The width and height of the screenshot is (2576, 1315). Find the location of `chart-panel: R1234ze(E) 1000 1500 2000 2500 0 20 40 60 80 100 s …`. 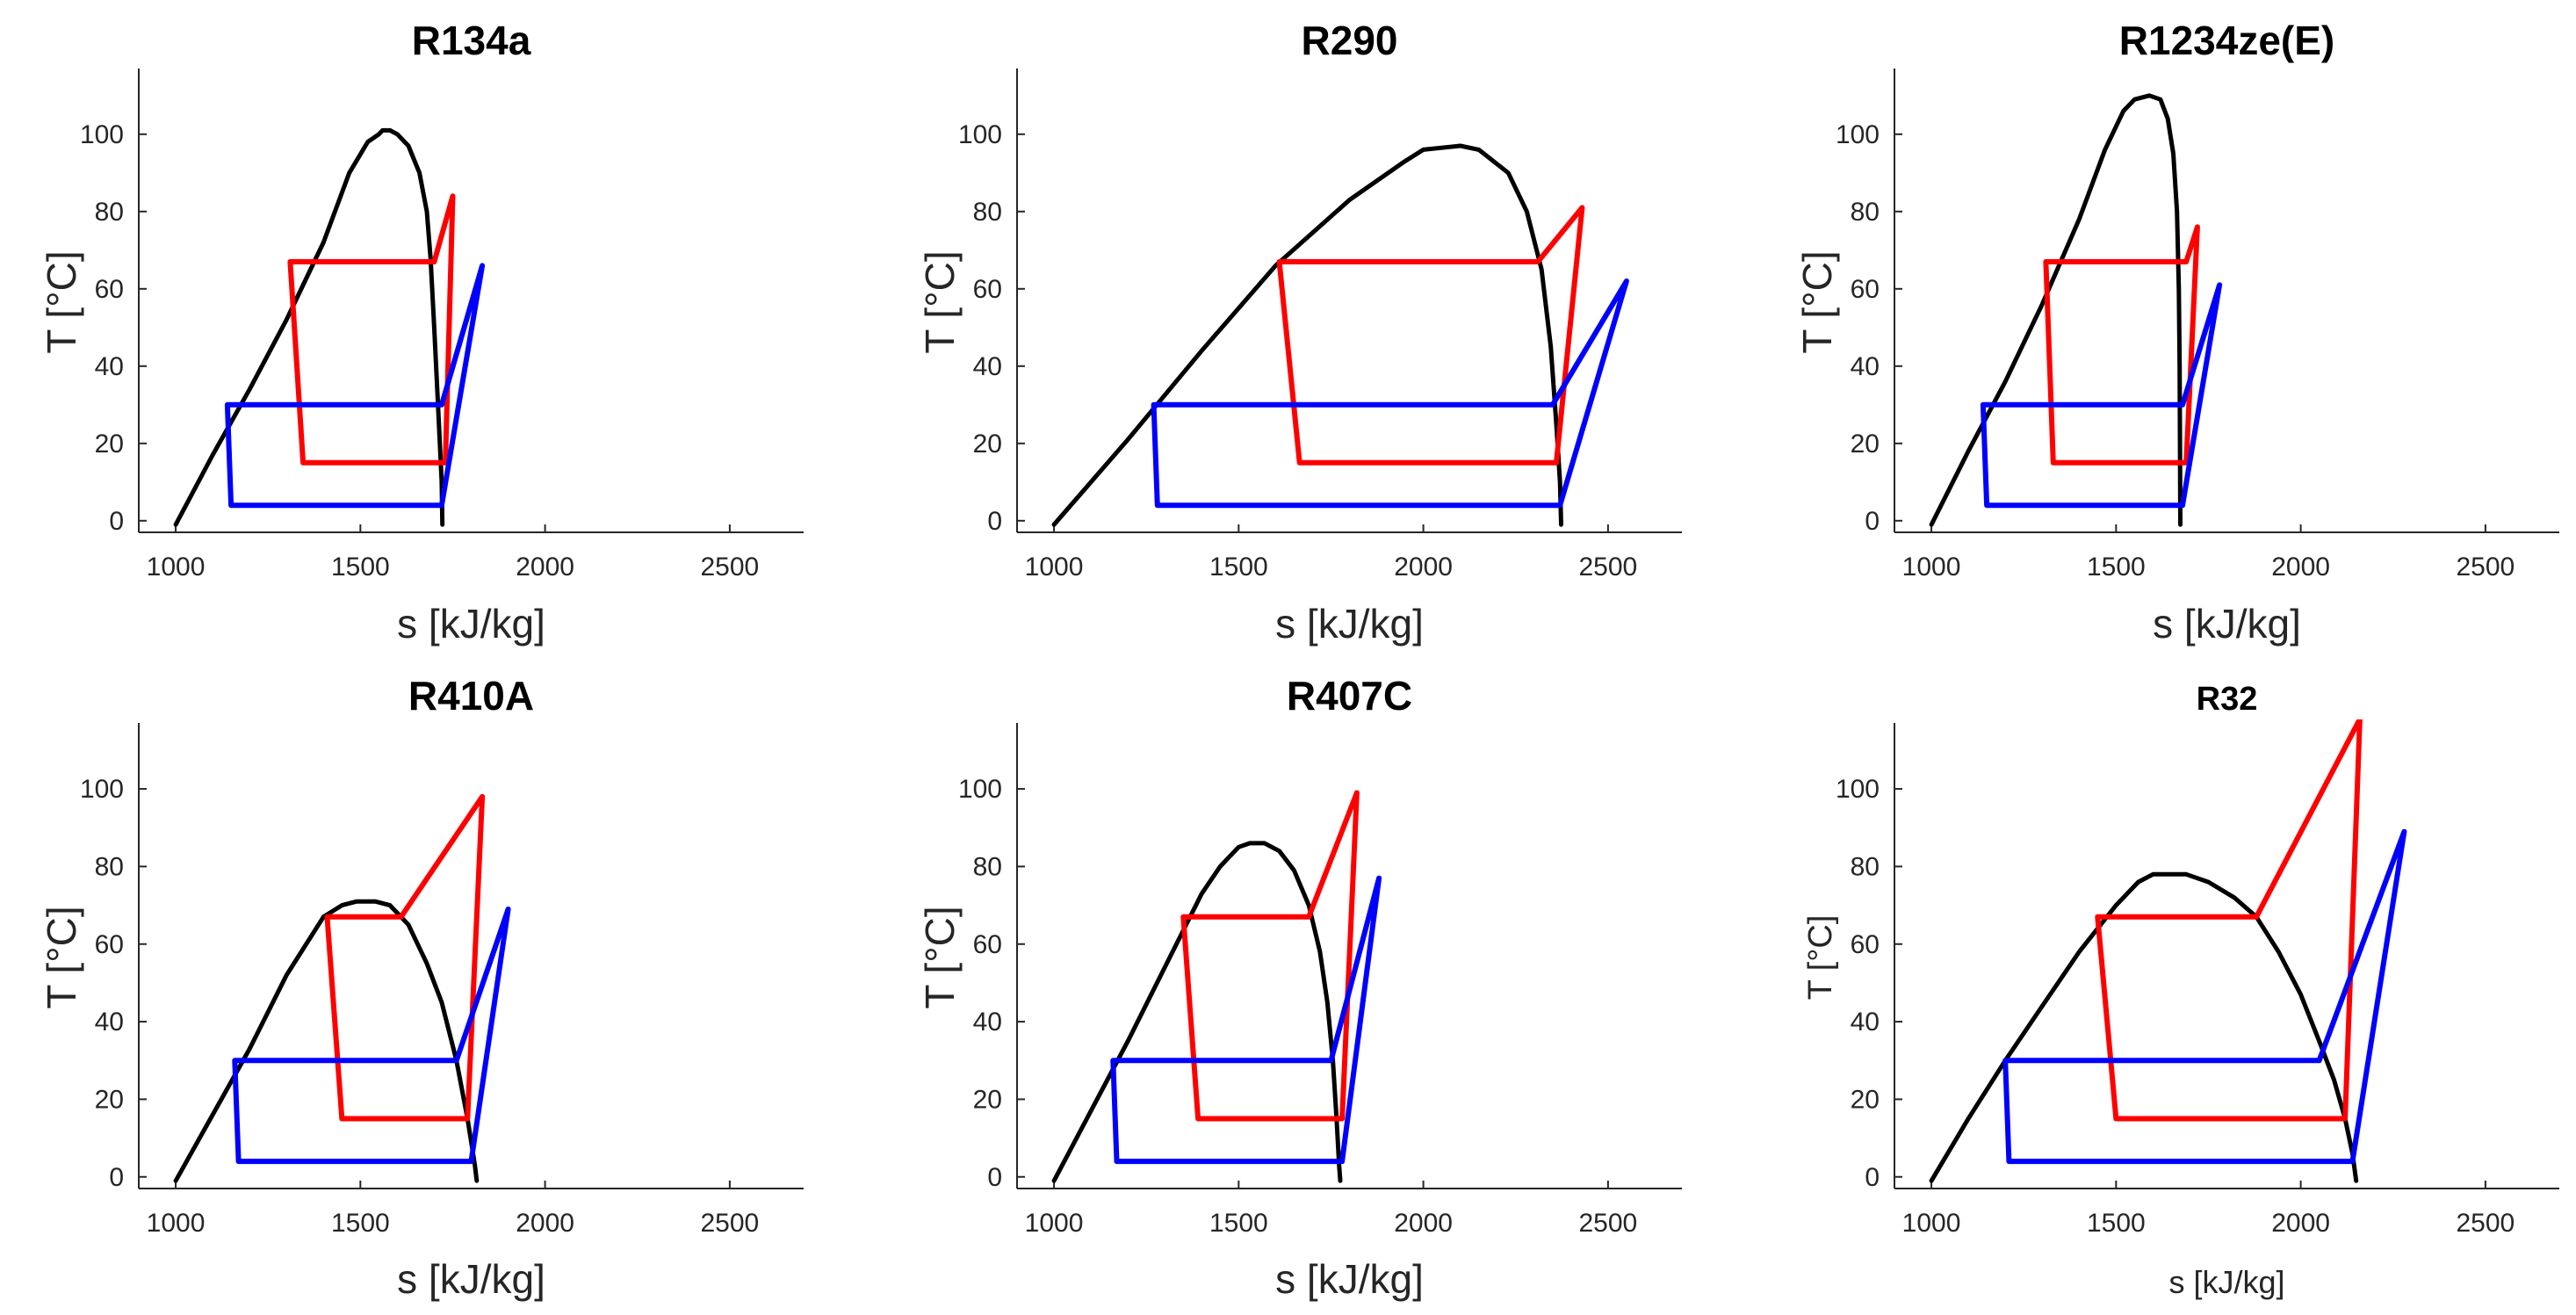

chart-panel: R1234ze(E) 1000 1500 2000 2500 0 20 40 60 80 100 s … is located at coordinates (2176, 332).